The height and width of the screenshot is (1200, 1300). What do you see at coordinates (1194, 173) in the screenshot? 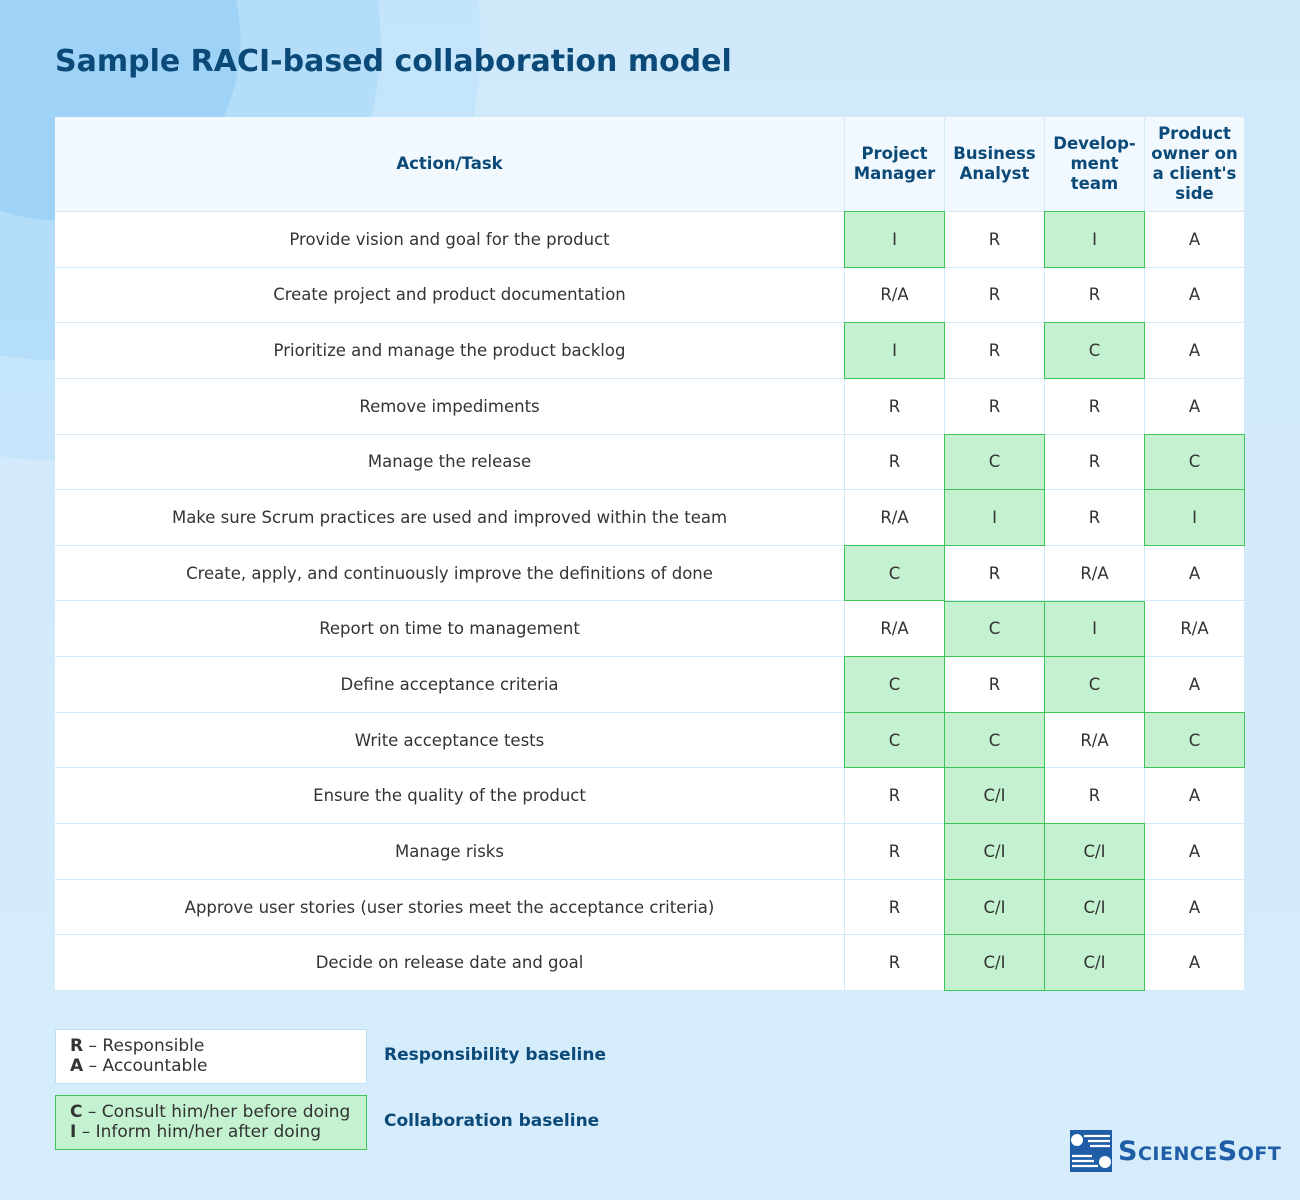
I see `header-line: a client's` at bounding box center [1194, 173].